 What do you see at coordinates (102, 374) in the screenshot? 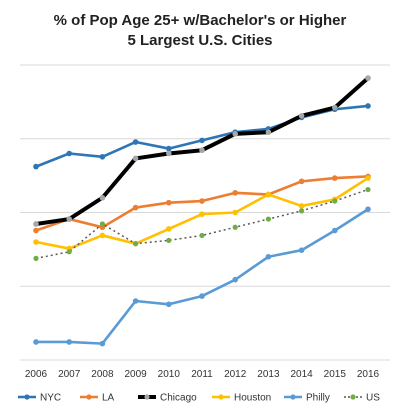
I see `x-tick-label: 2008` at bounding box center [102, 374].